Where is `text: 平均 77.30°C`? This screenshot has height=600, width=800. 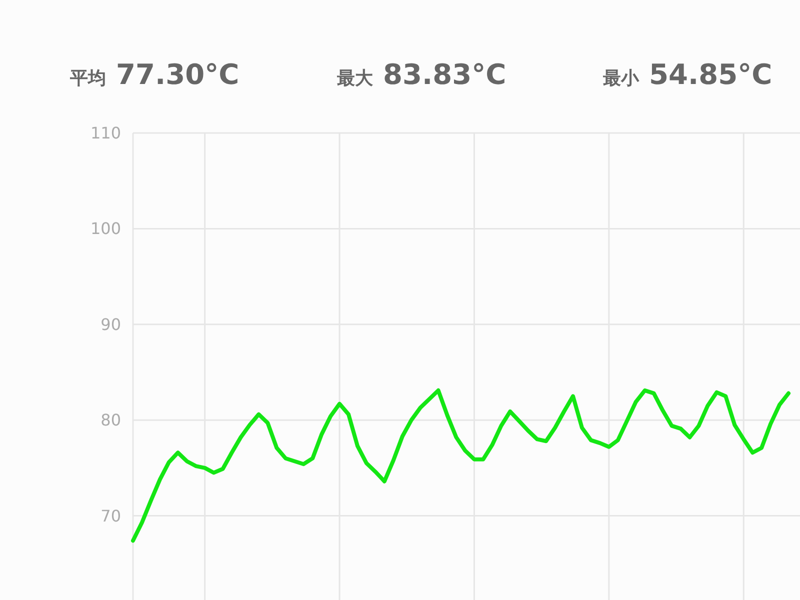
text: 平均 77.30°C is located at coordinates (154, 74).